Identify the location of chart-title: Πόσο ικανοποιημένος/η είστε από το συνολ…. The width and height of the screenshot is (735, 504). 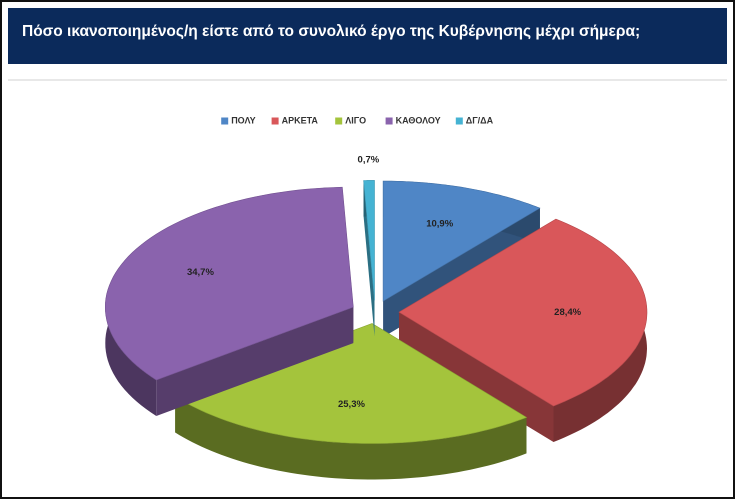
(331, 31).